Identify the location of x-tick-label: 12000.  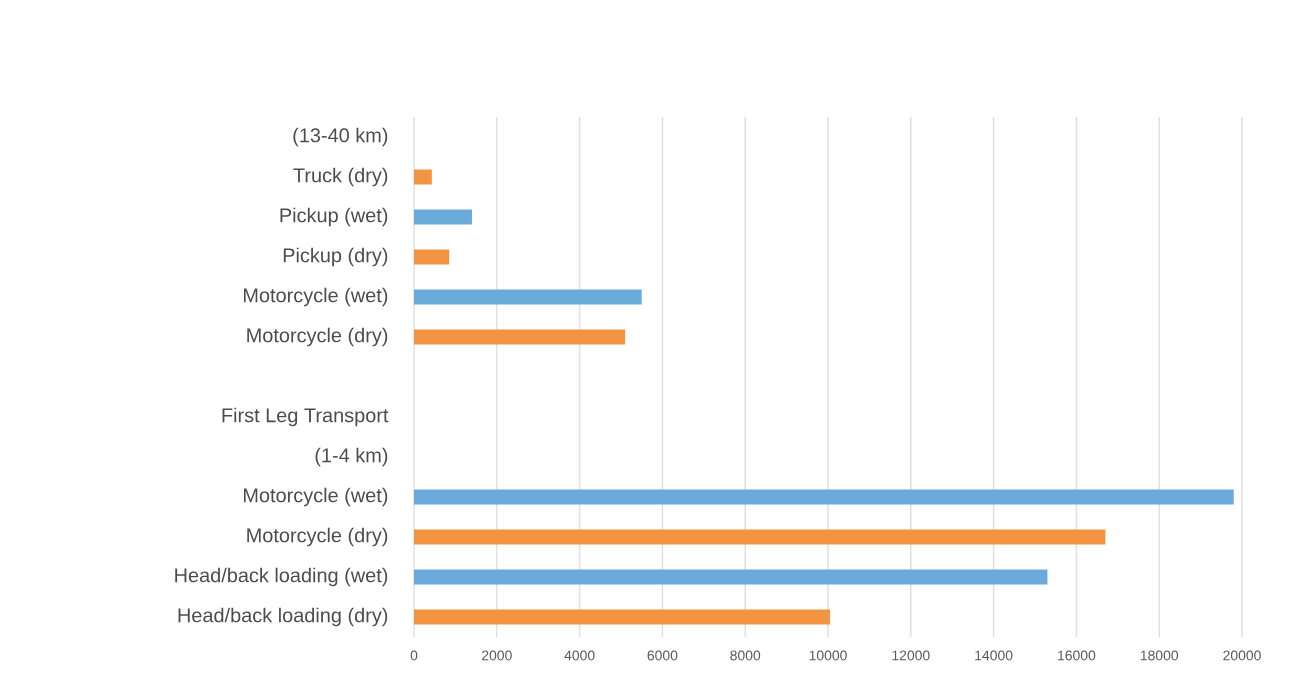
(911, 655).